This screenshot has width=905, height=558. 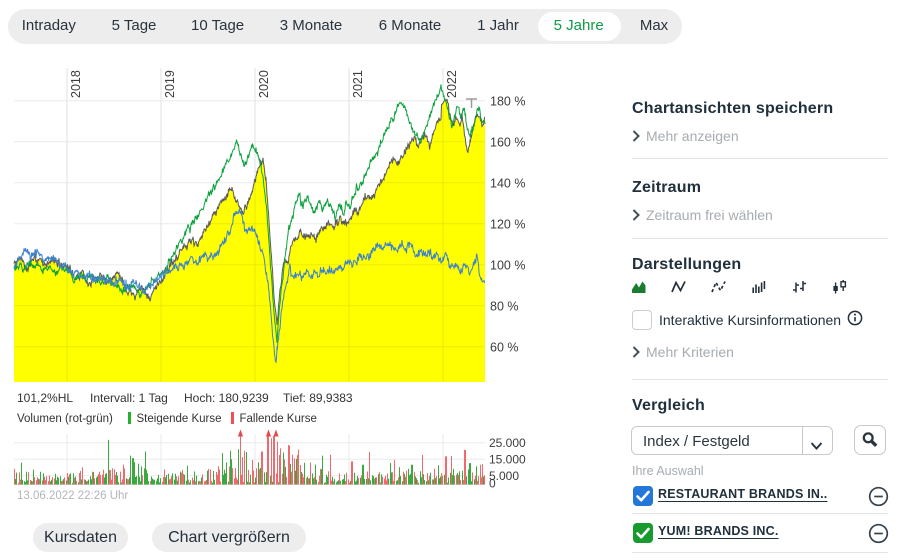 I want to click on svg-text: 60 %, so click(x=504, y=347).